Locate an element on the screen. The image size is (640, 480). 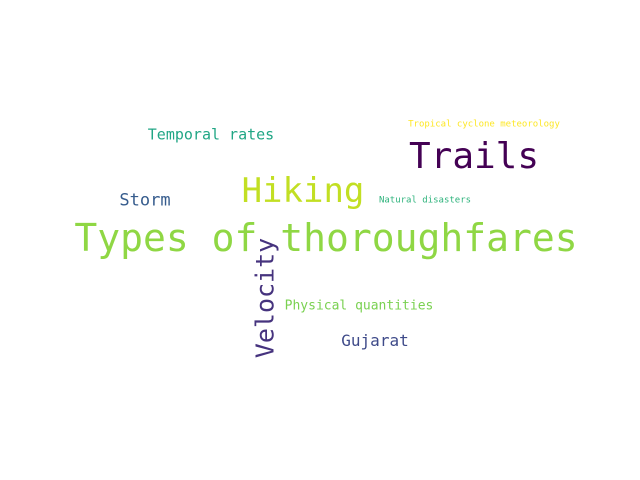
word-types-of-thoroughfares: Types of thoroughfares is located at coordinates (326, 238).